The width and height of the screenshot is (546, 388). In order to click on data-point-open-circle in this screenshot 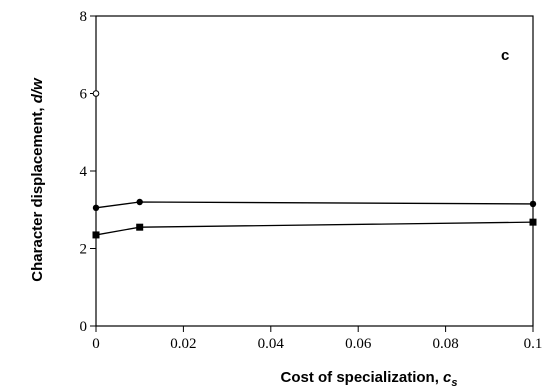, I will do `click(96, 93)`.